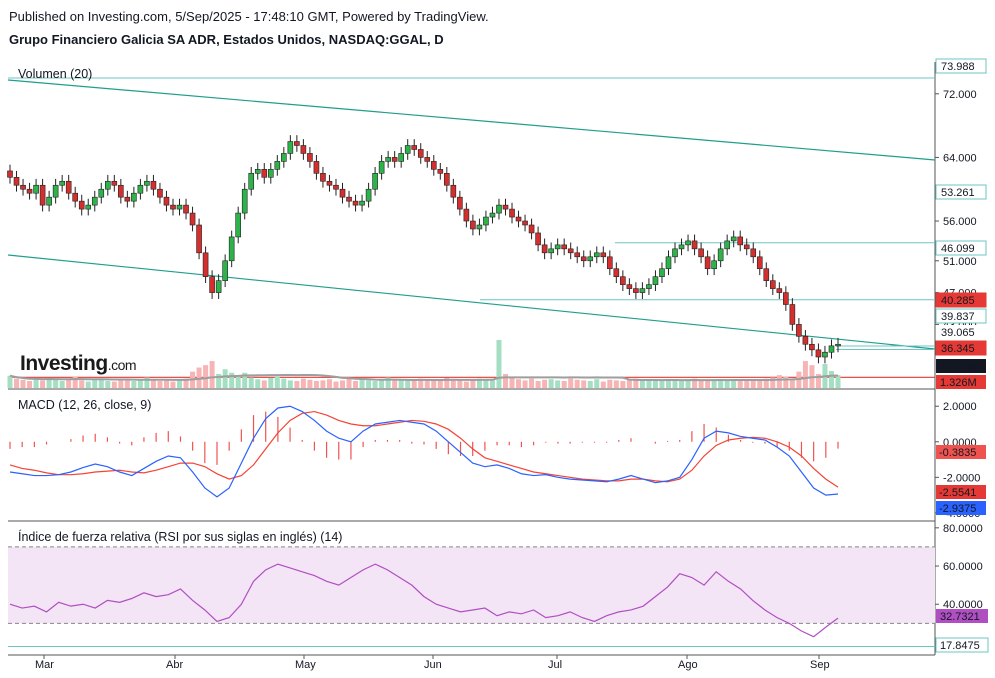  I want to click on channel-lower-line, so click(471, 302).